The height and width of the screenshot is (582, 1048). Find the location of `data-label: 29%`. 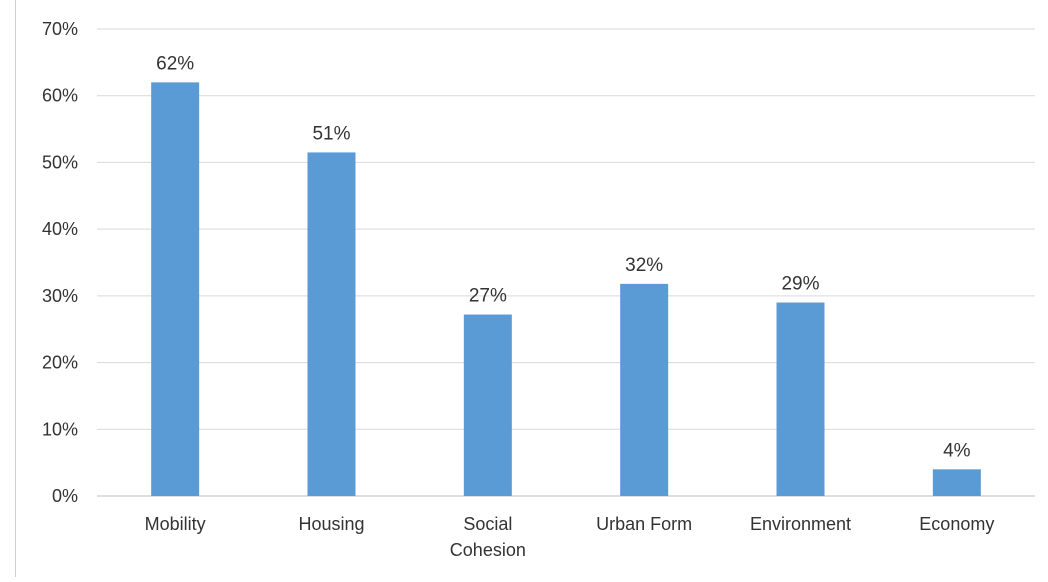

data-label: 29% is located at coordinates (800, 284).